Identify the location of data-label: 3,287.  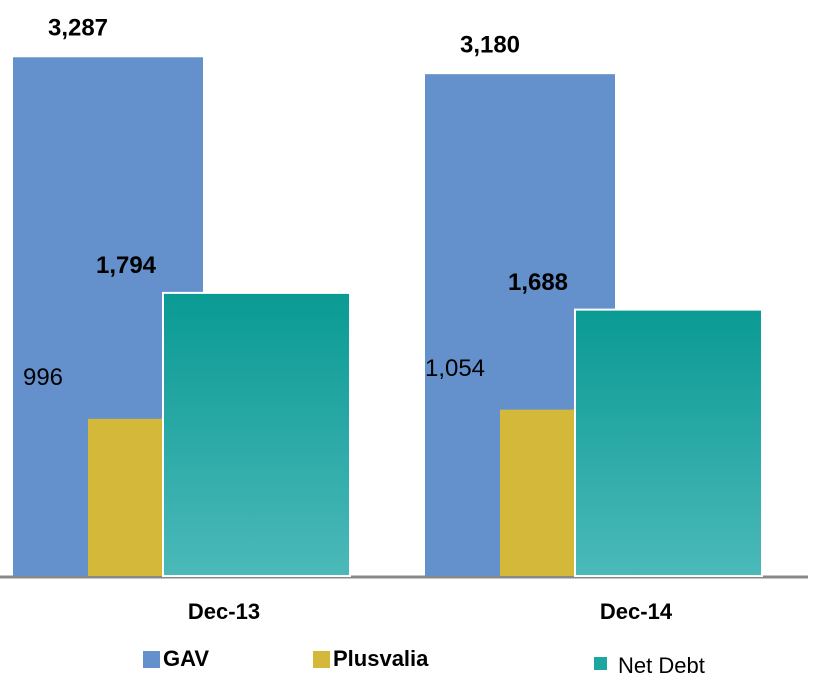
(78, 28).